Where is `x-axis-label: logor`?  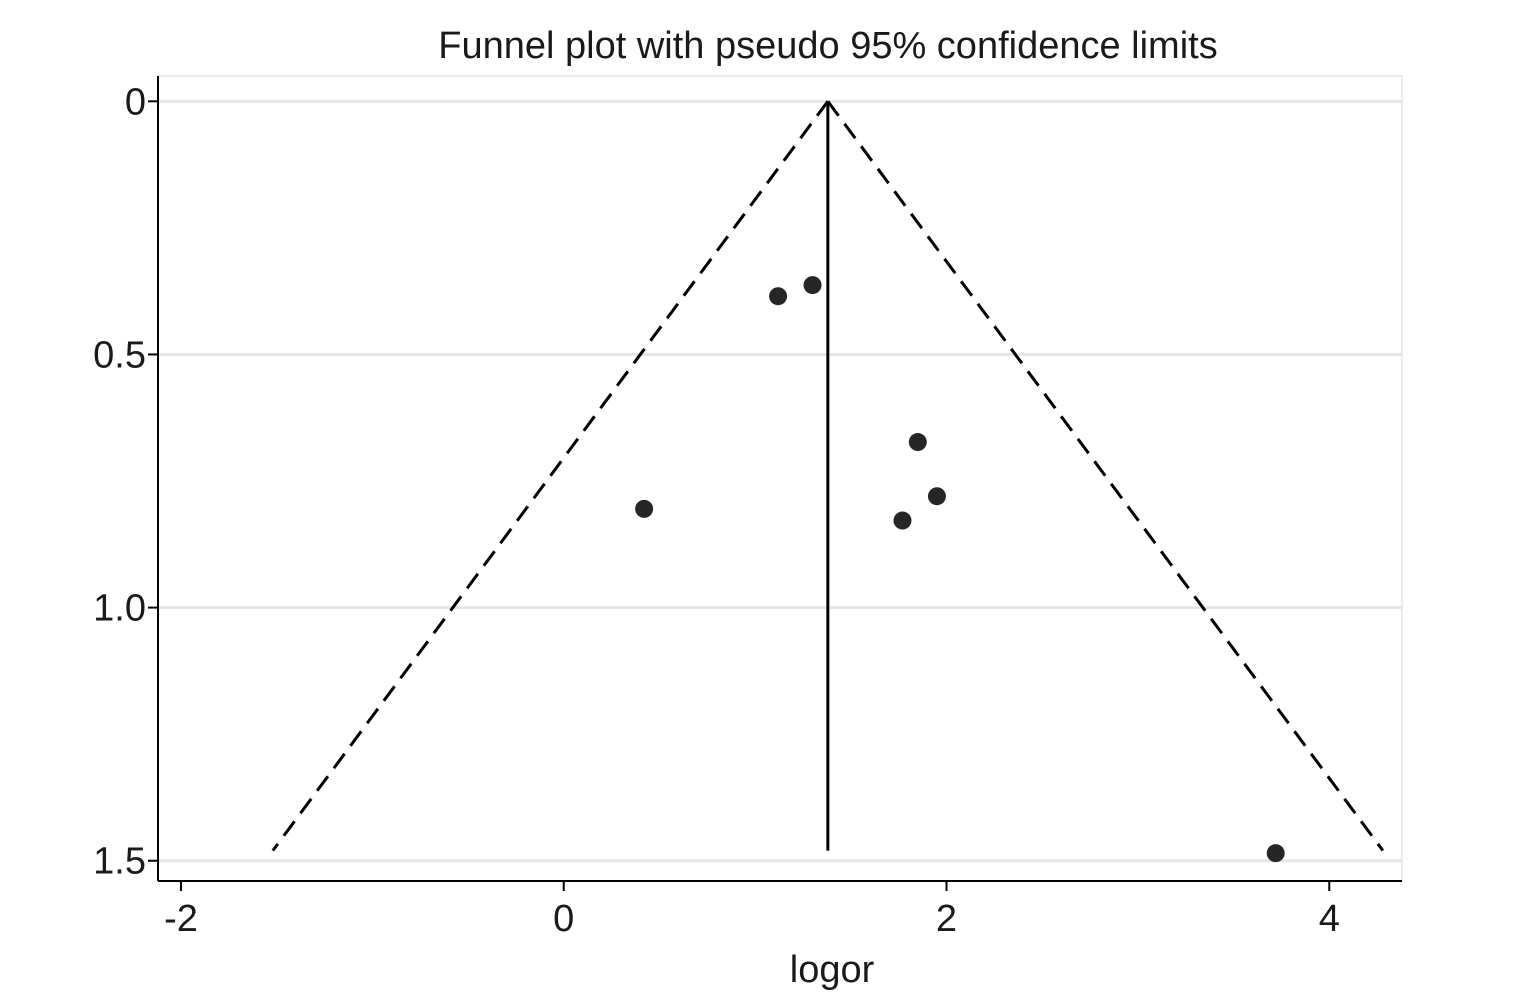
x-axis-label: logor is located at coordinates (832, 970).